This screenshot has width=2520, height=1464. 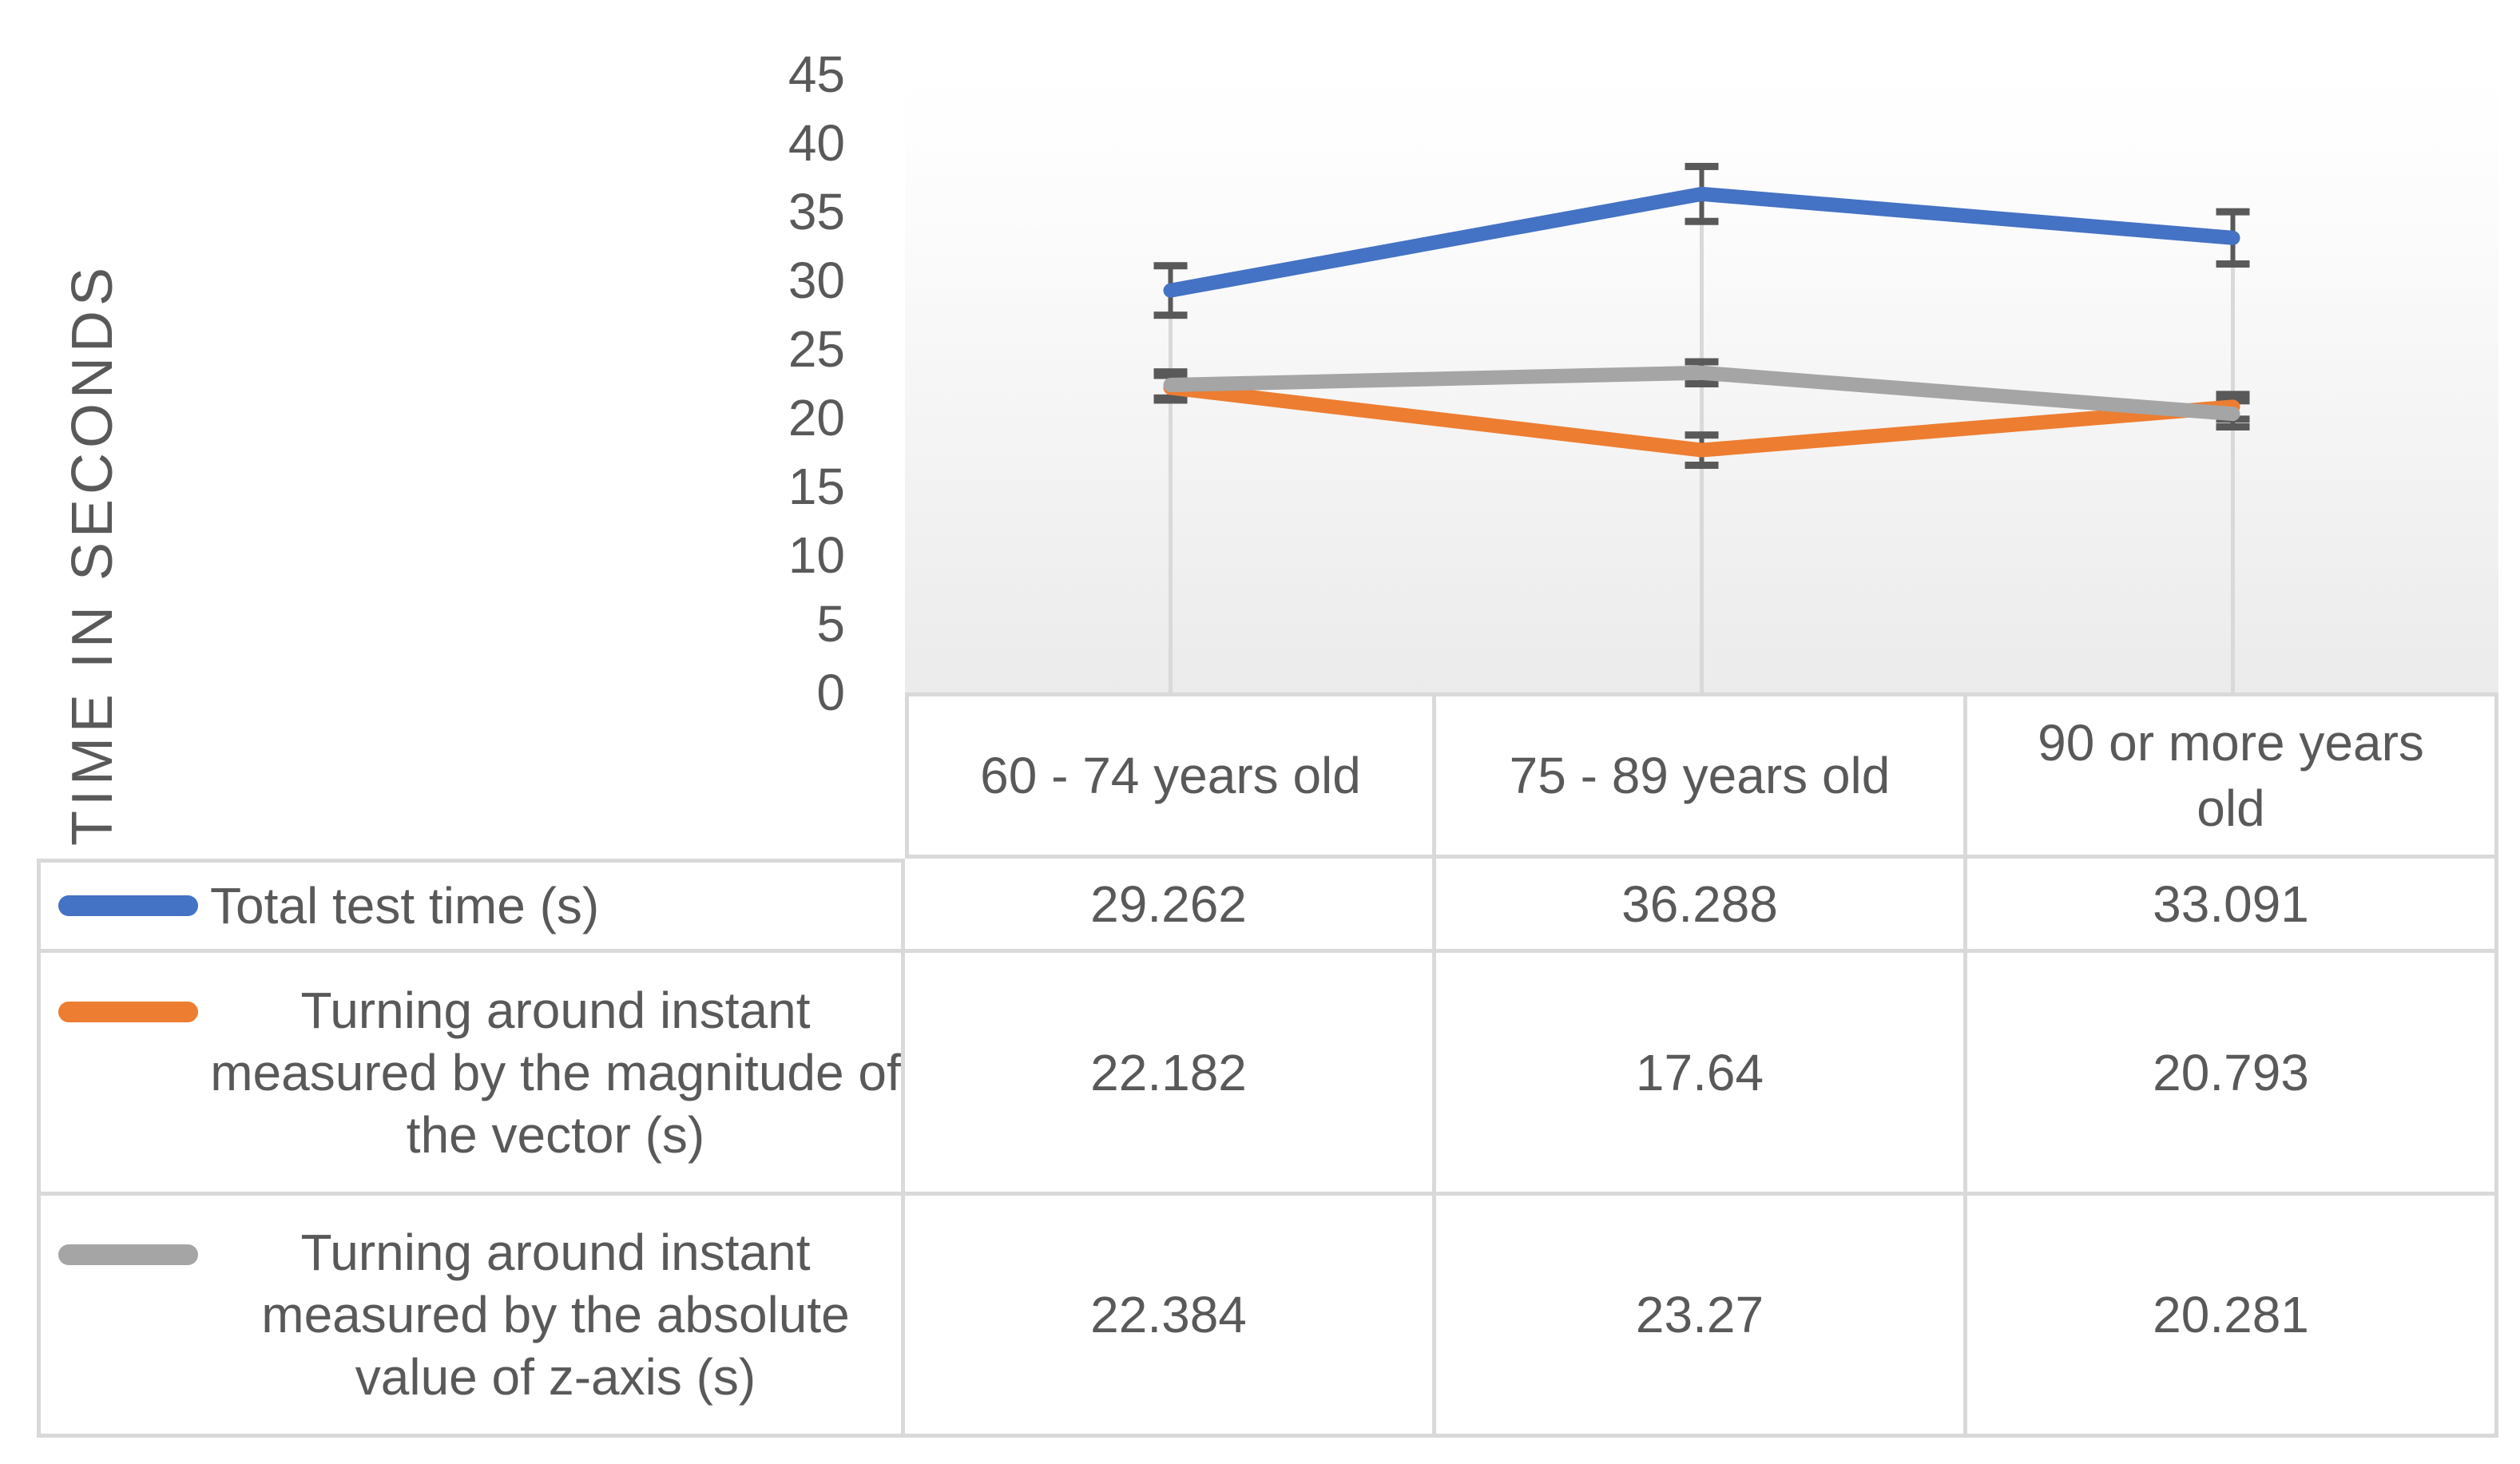 I want to click on legend-item-total-test-time: Total test time (s), so click(x=471, y=906).